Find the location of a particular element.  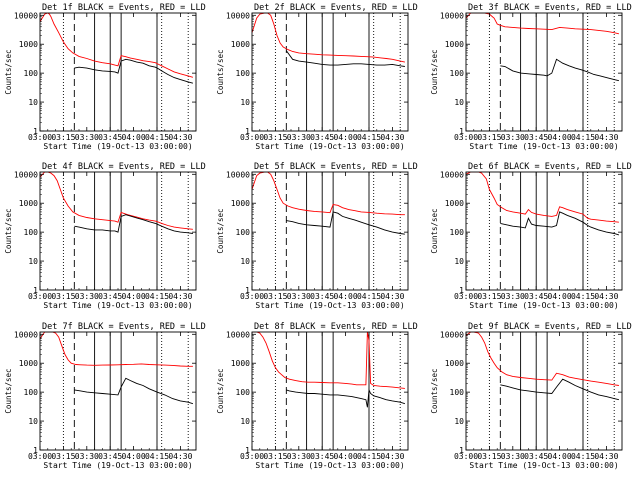

panel-title: Det 2f BLACK = Events, RED = LLD is located at coordinates (336, 8).